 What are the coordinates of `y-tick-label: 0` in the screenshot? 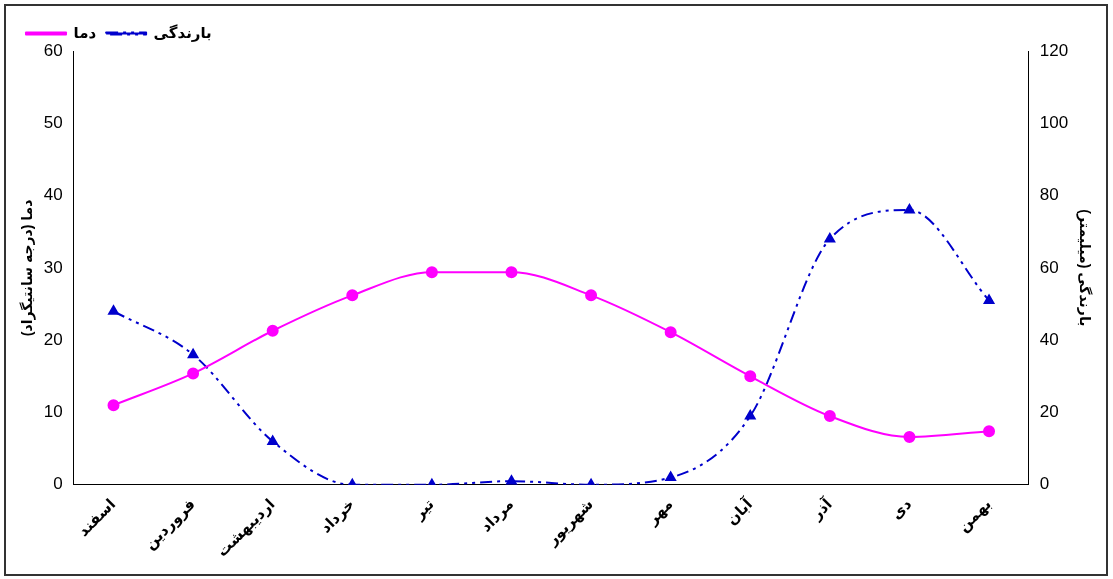 It's located at (58, 484).